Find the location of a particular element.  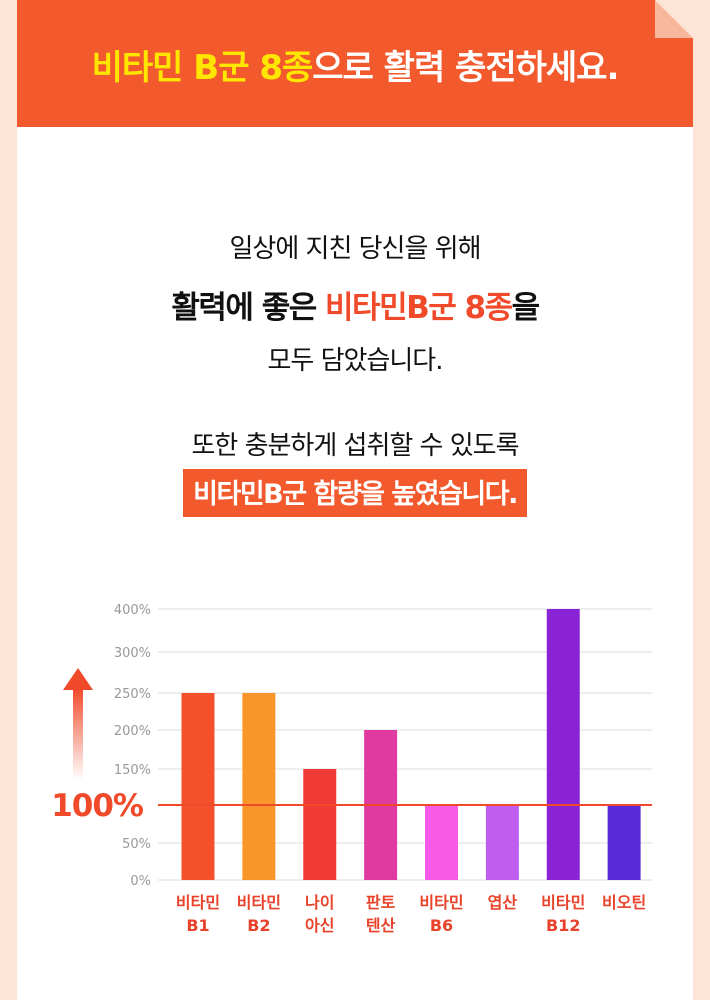

x-tick-label: B2 is located at coordinates (258, 925).